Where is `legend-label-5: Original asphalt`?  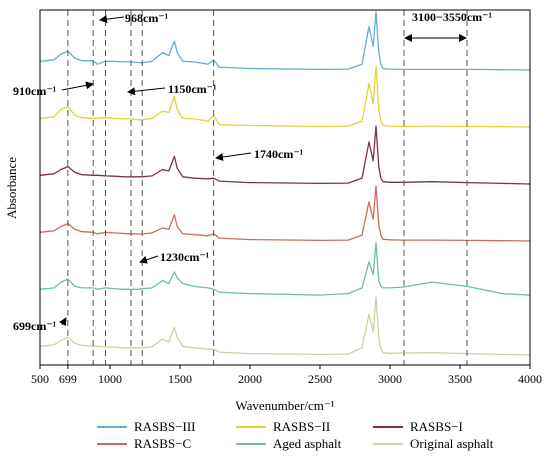
legend-label-5: Original asphalt is located at coordinates (452, 443).